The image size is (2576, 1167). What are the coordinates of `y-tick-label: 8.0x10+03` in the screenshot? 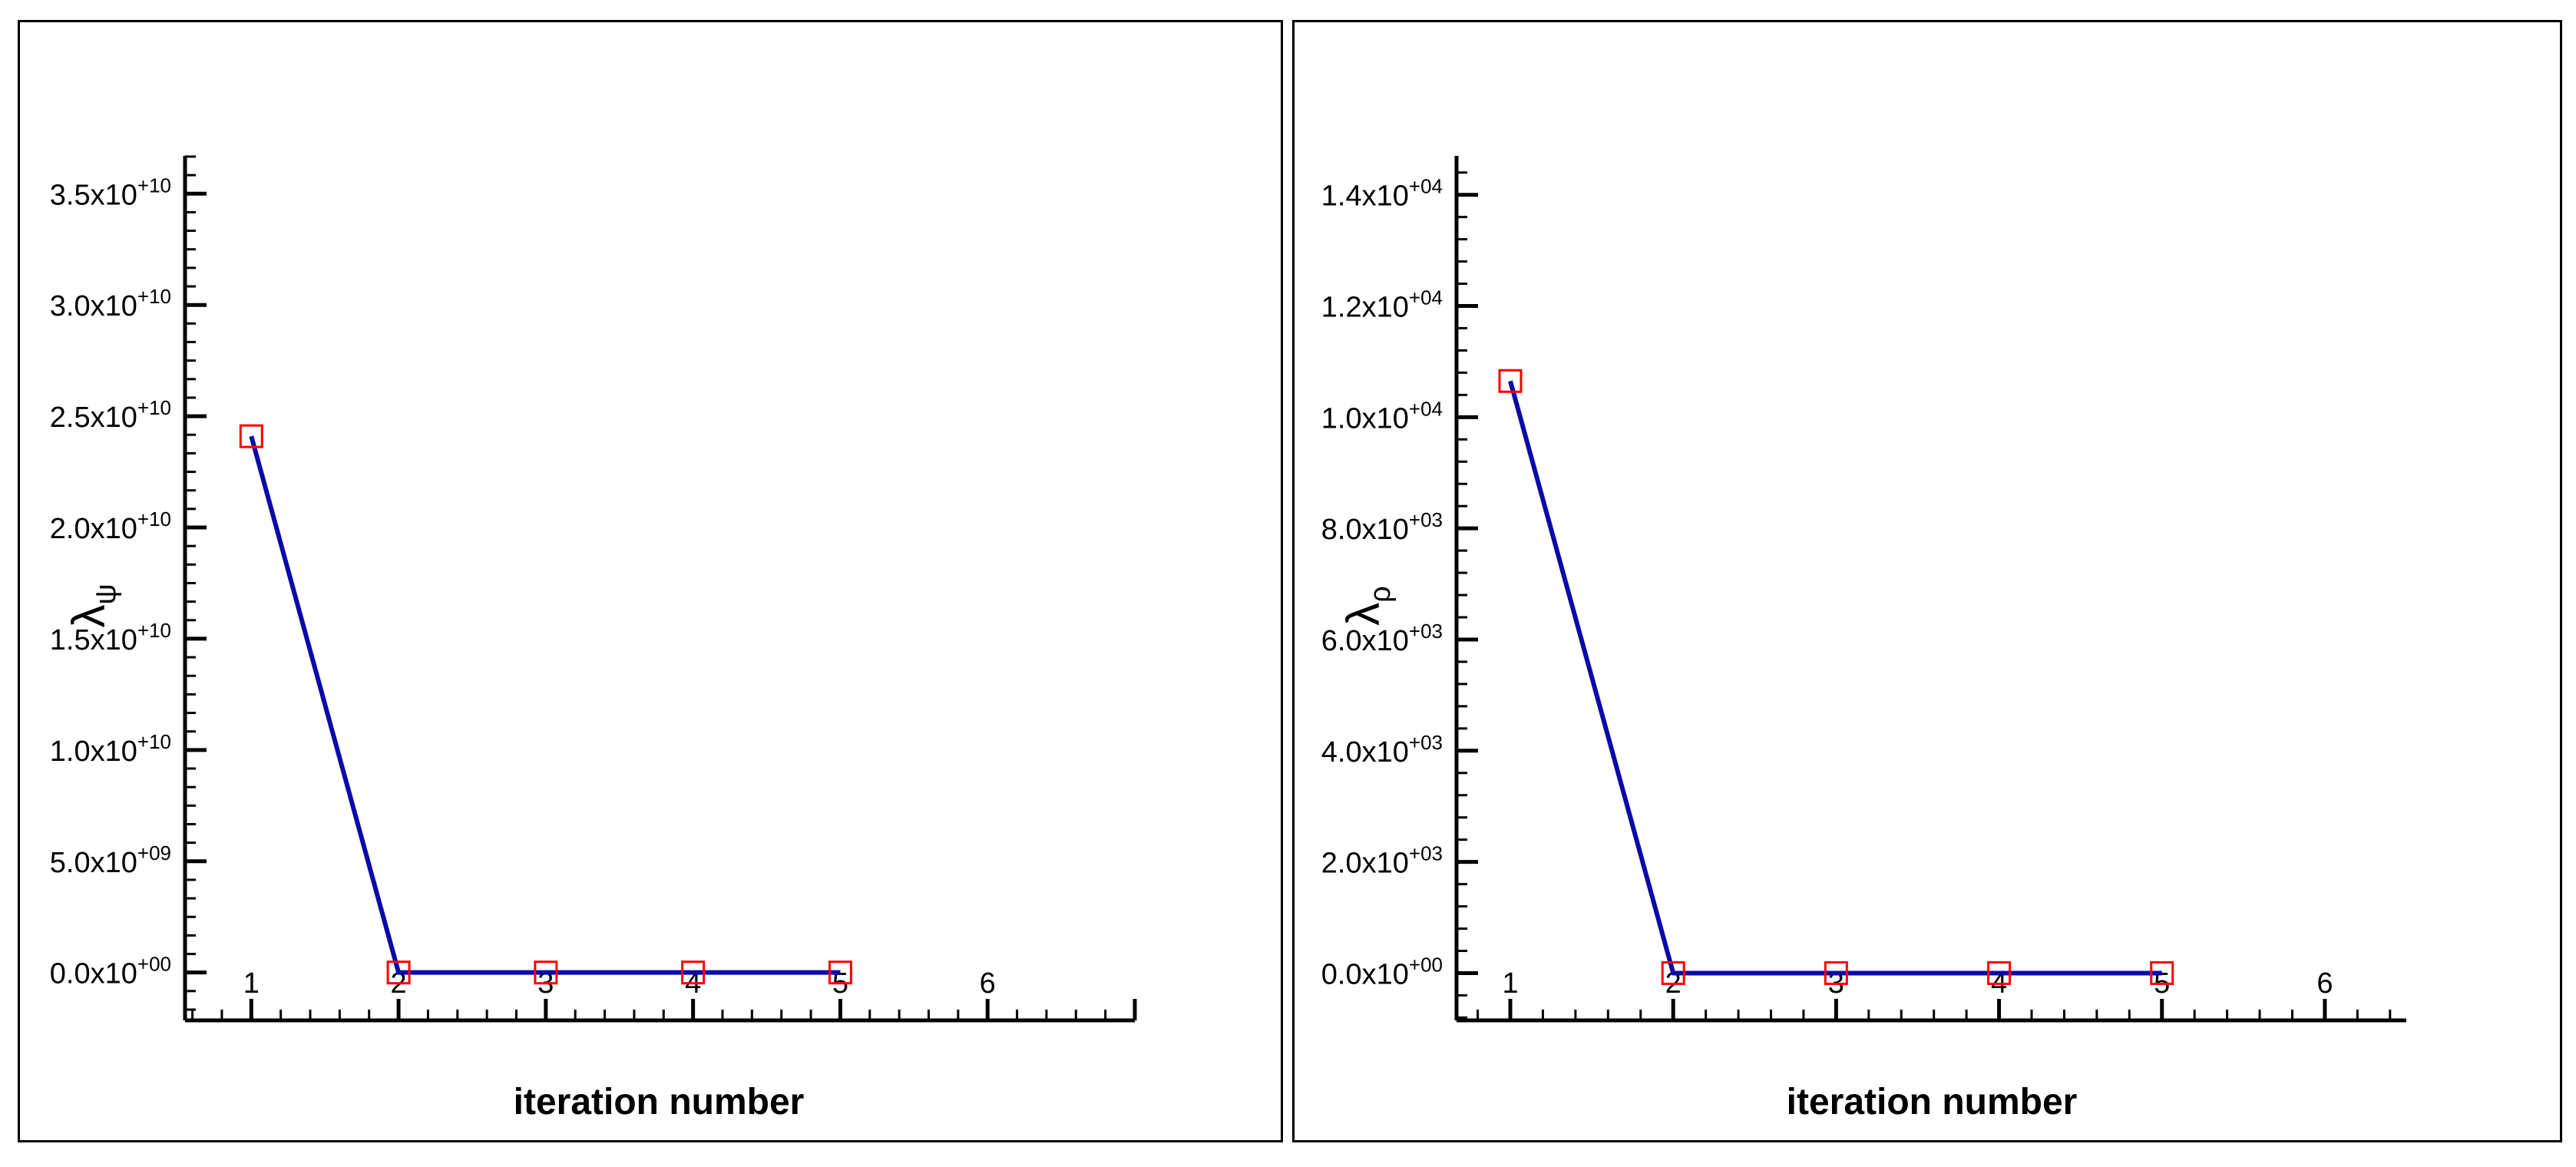 It's located at (1382, 527).